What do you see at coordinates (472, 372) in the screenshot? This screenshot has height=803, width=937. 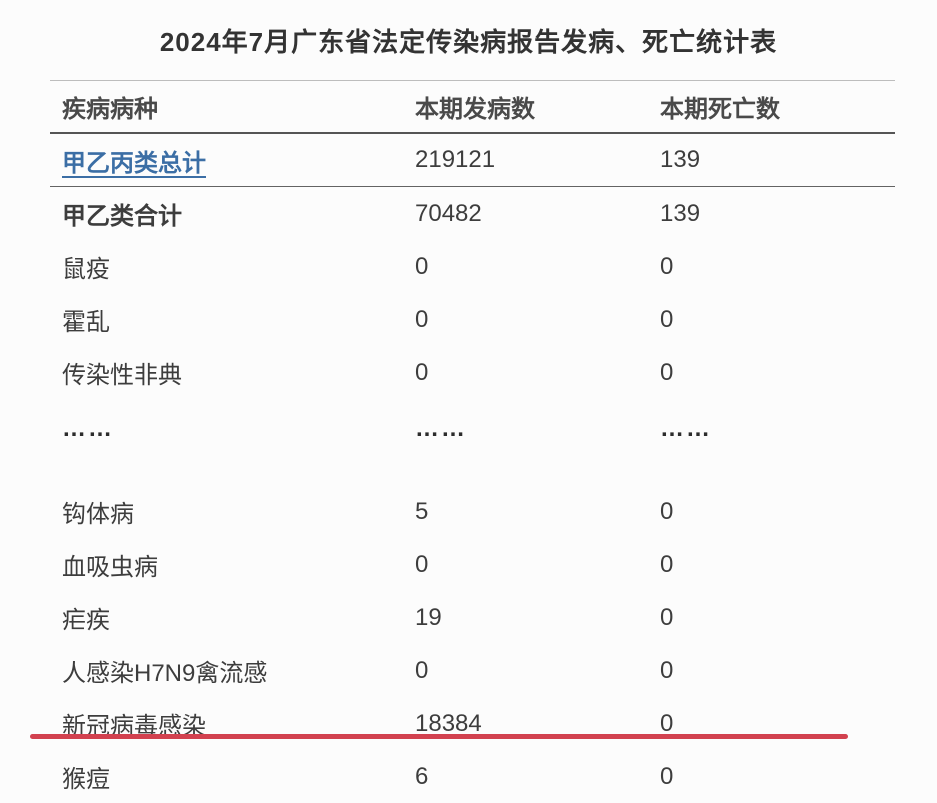 I see `table-row: 传染性非典 0 0` at bounding box center [472, 372].